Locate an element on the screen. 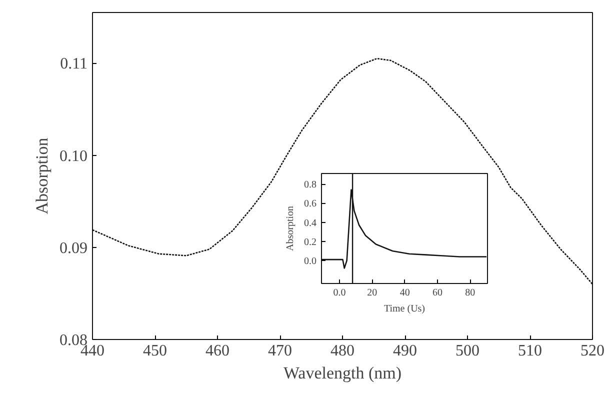 The image size is (607, 411). y-tick-label: 0.8 is located at coordinates (310, 185).